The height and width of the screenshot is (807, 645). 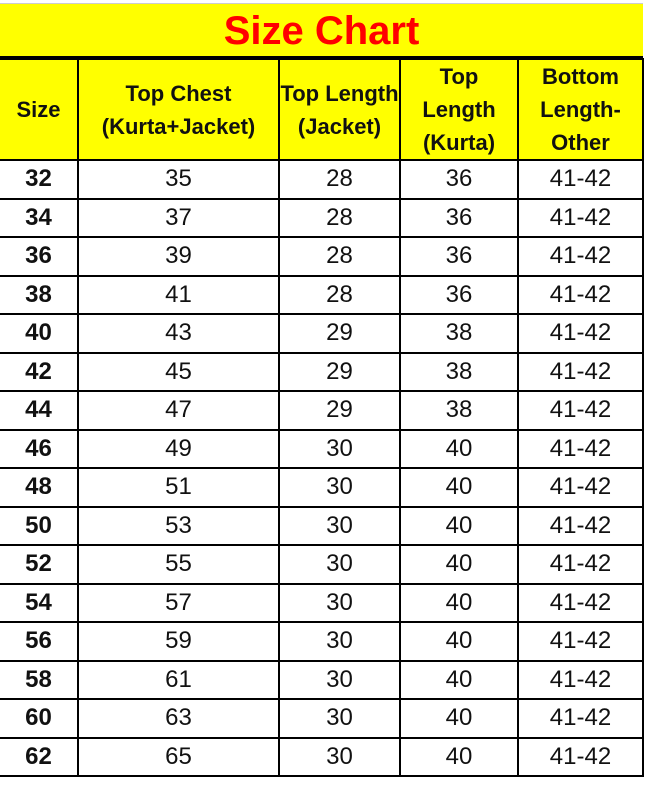 What do you see at coordinates (39, 718) in the screenshot?
I see `cell-size: 60` at bounding box center [39, 718].